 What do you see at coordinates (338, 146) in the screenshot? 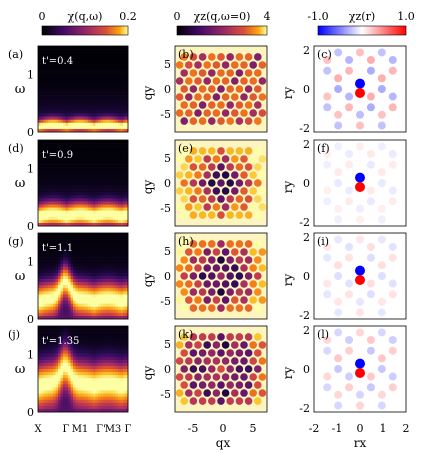
I see `spin-dot` at bounding box center [338, 146].